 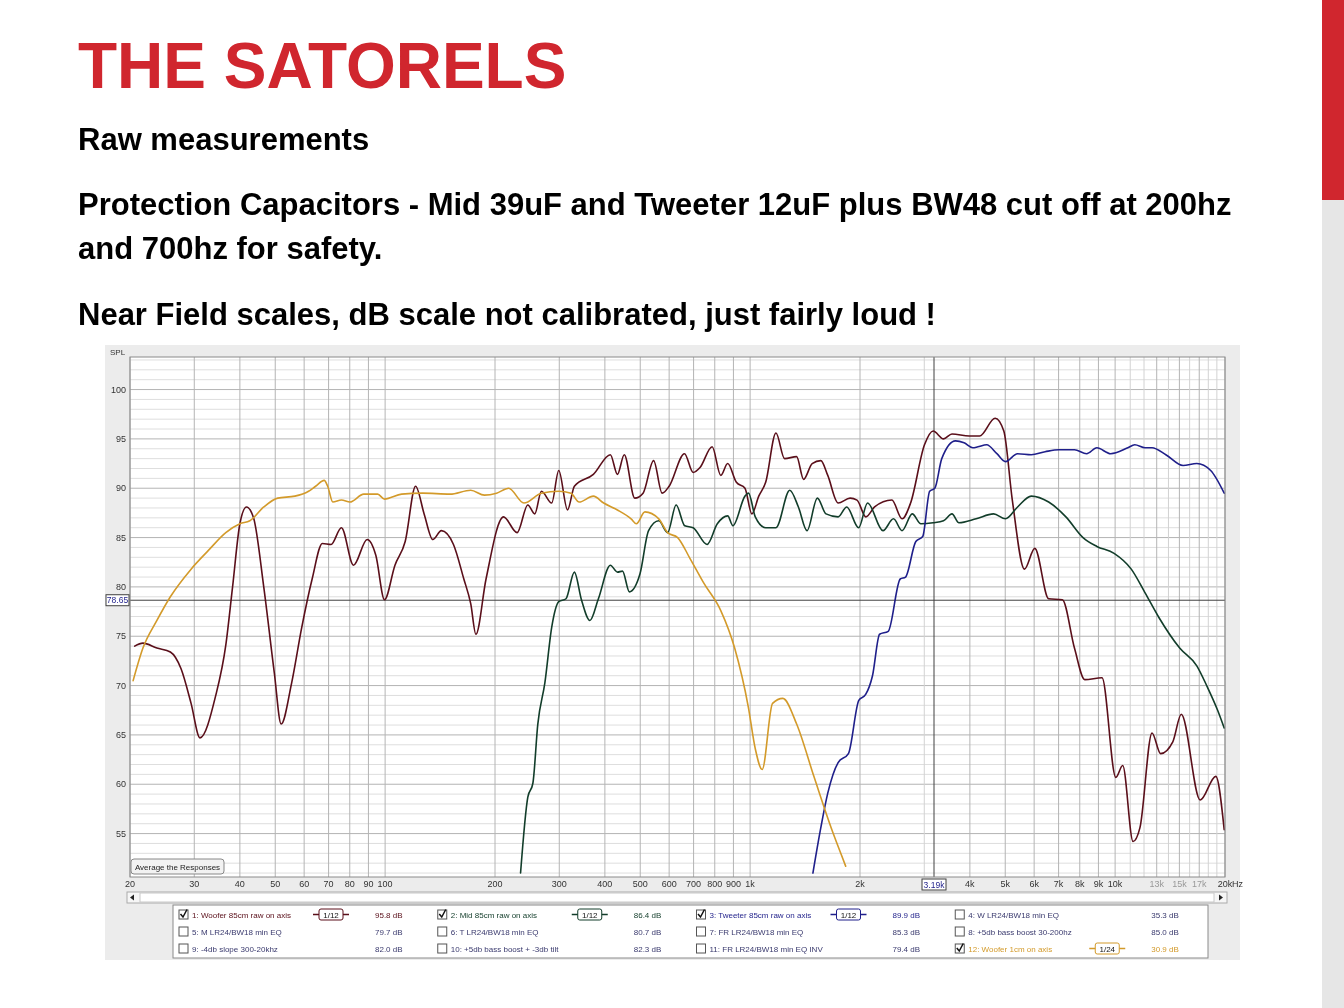 I want to click on chart-title: THE SATORELS, so click(x=322, y=66).